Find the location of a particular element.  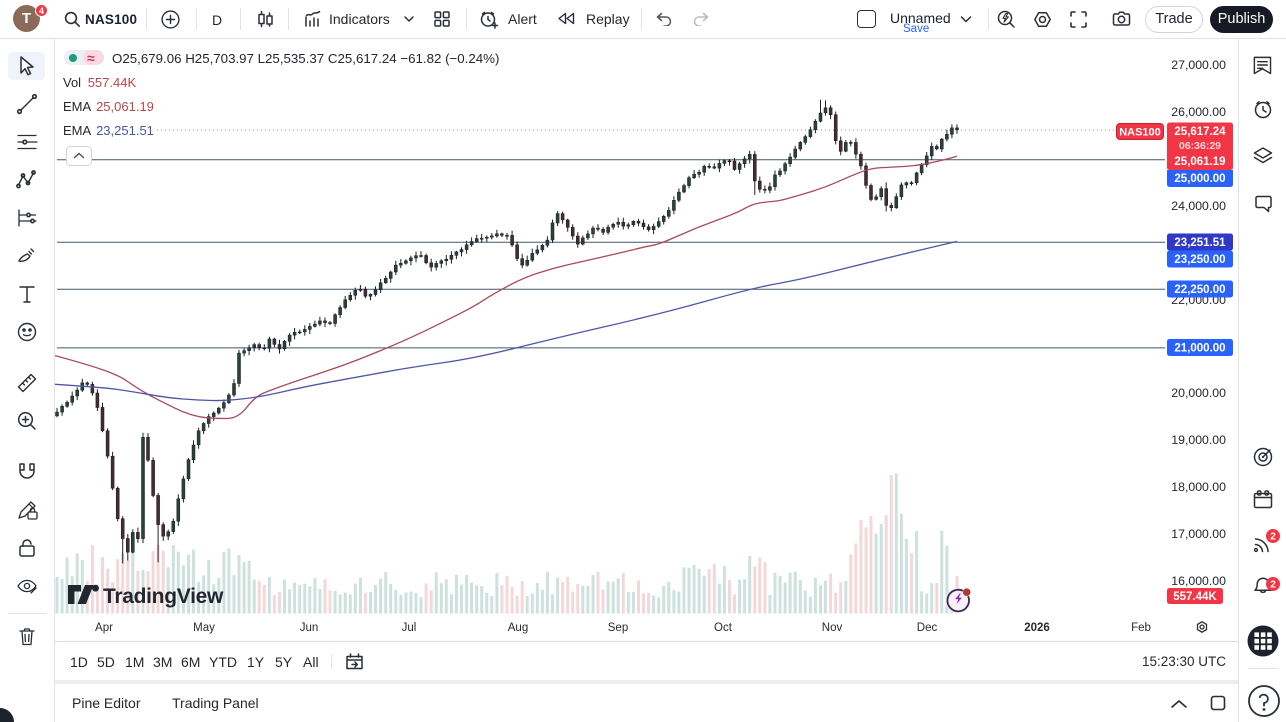

svg-text: Nov is located at coordinates (832, 628).